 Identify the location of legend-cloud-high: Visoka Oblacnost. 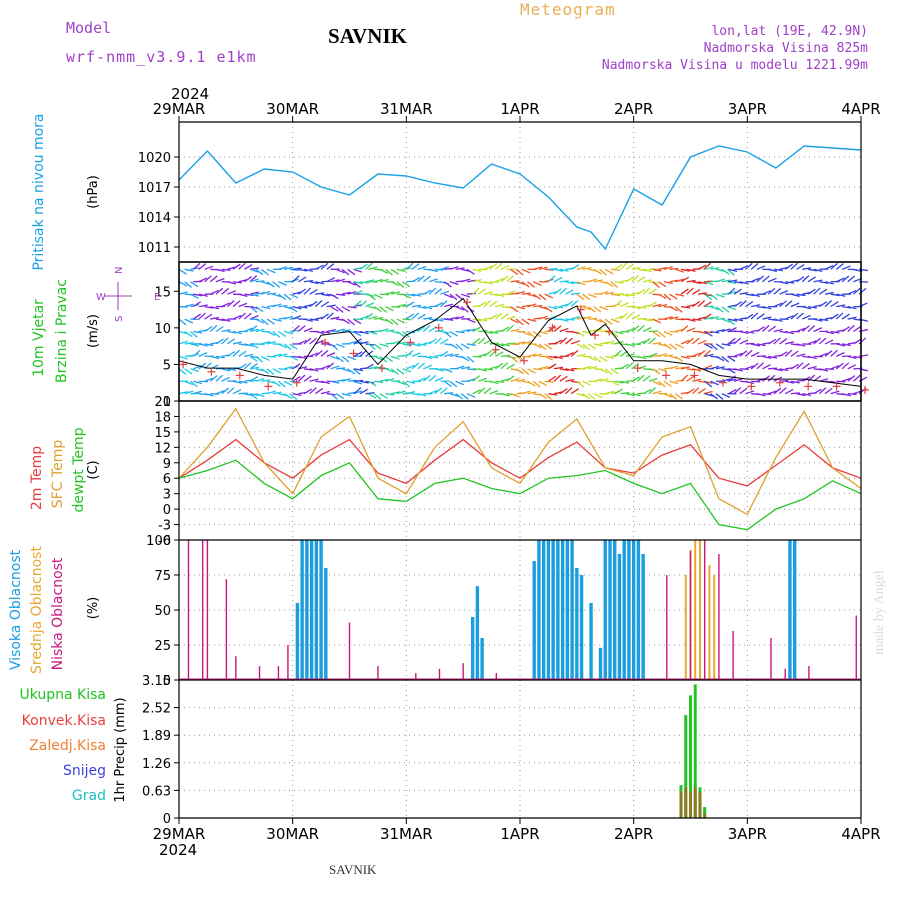
(16, 609).